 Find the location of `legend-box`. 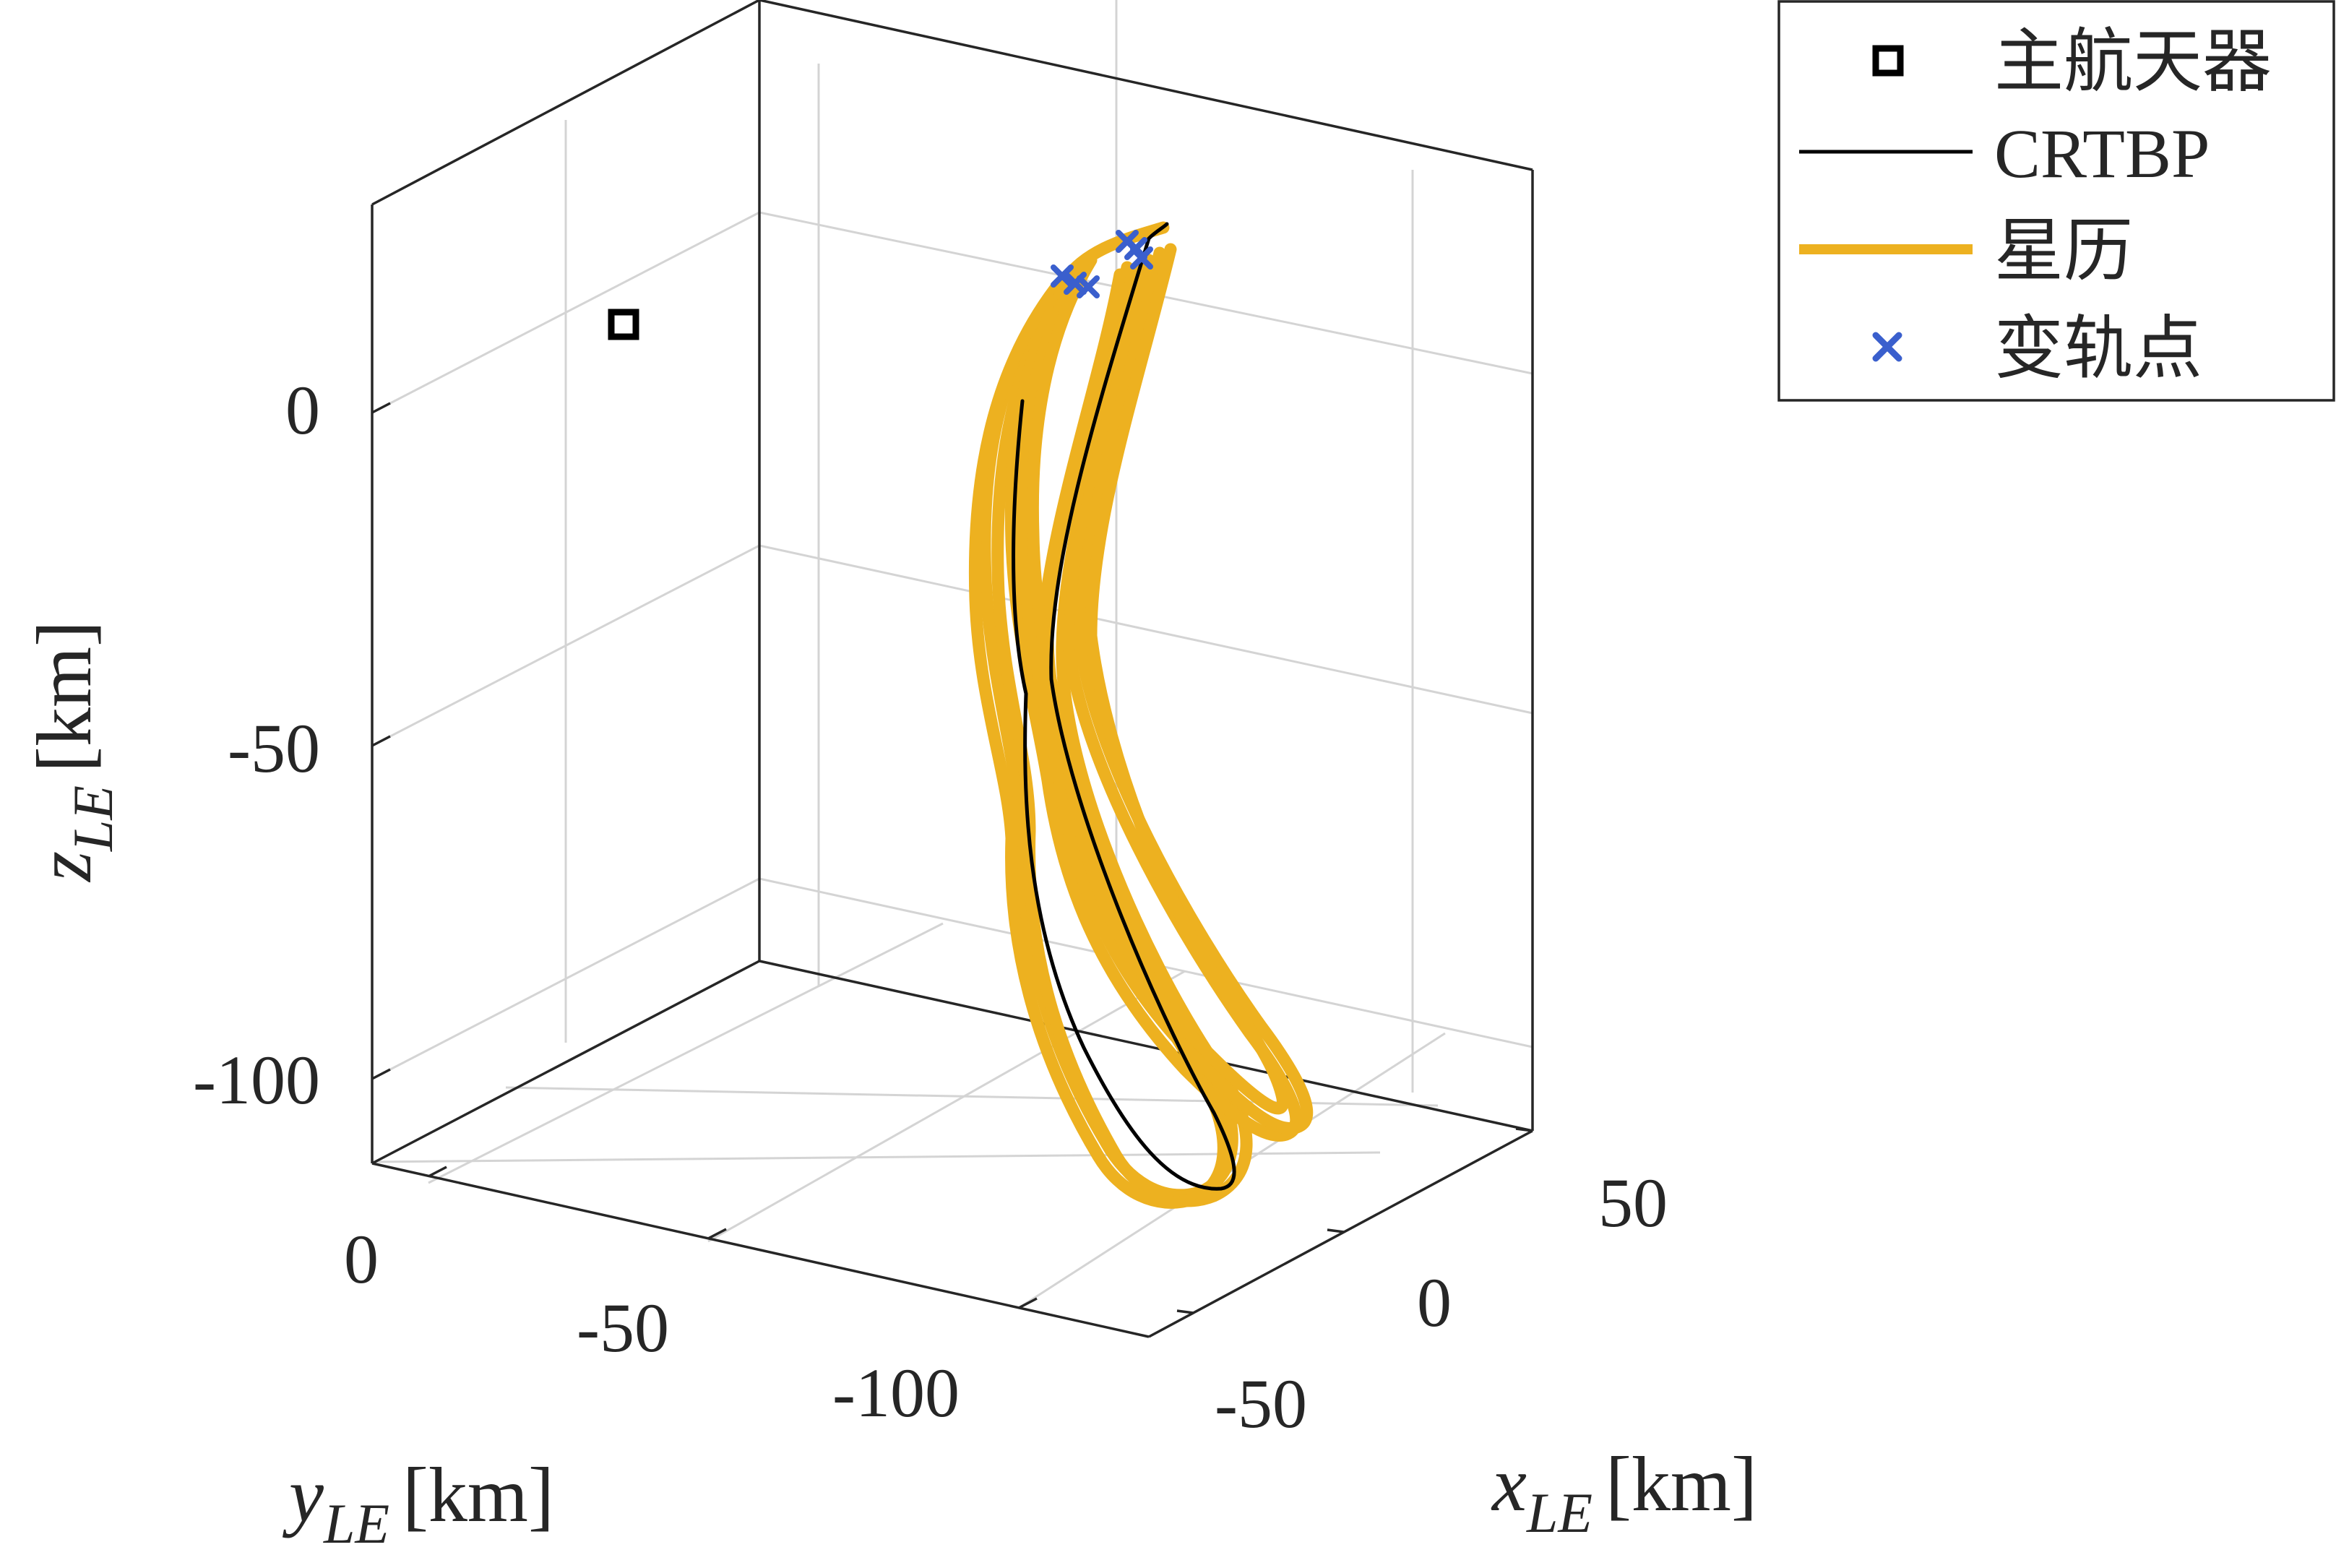

legend-box is located at coordinates (2056, 201).